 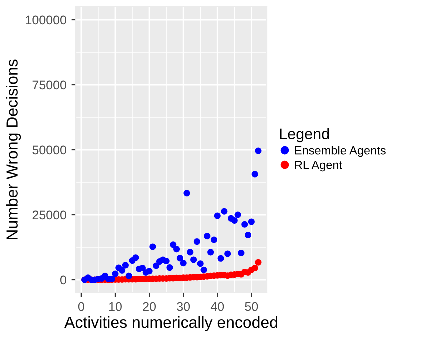 I want to click on y-tick-label: 25000, so click(x=49, y=215).